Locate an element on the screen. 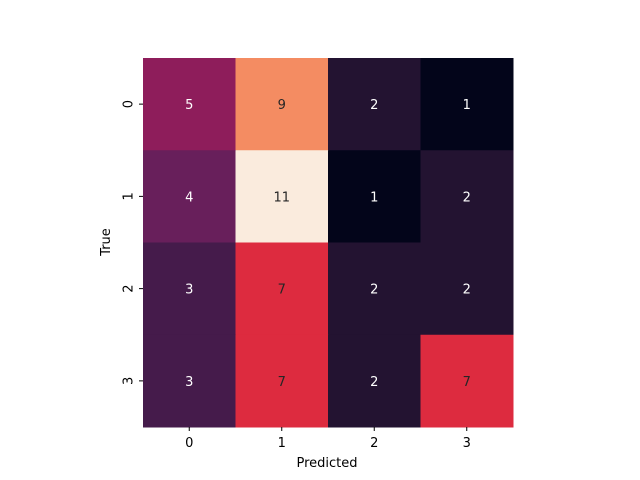 The image size is (640, 480). y-tick-label-3: 3 is located at coordinates (129, 381).